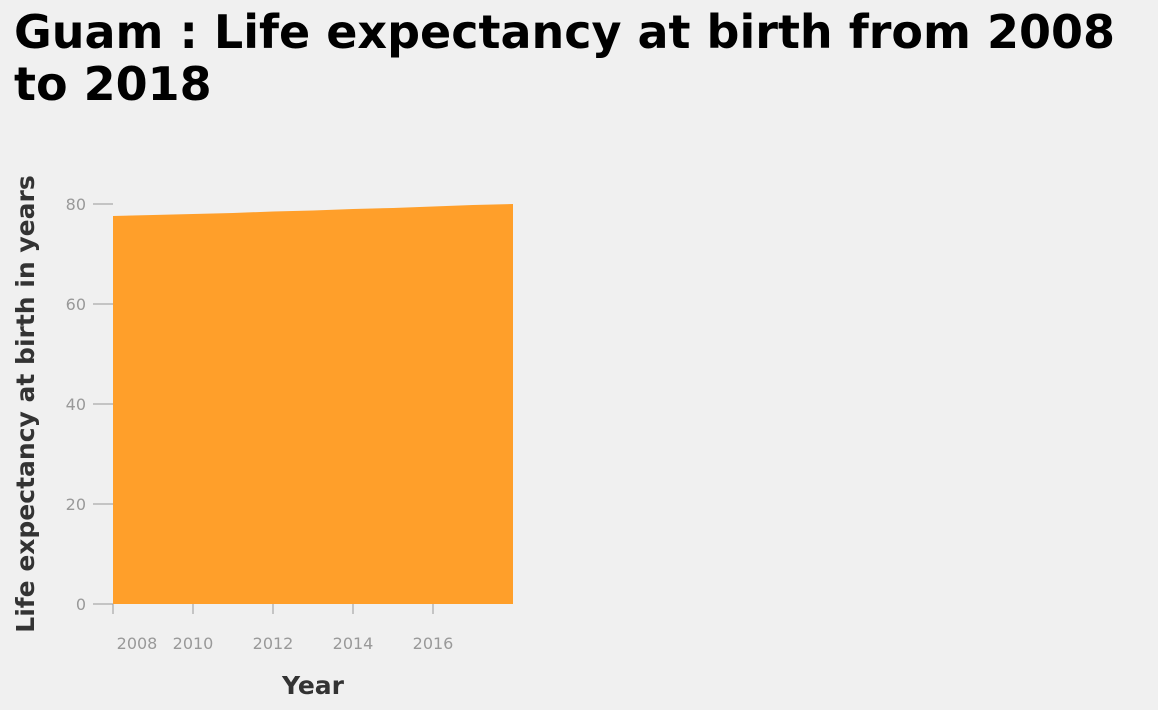 The width and height of the screenshot is (1158, 710). I want to click on y-axis-label: Life expectancy at birth in years, so click(25, 403).